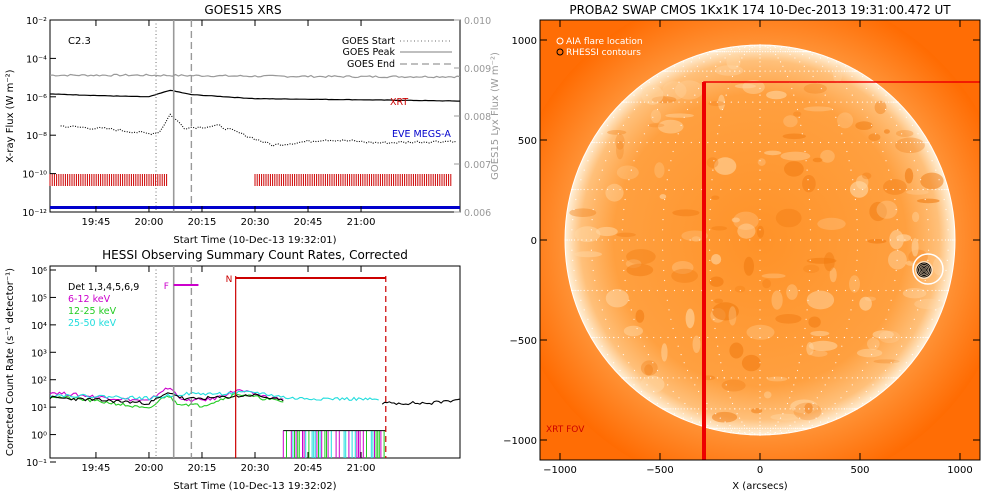 This screenshot has height=500, width=1000. What do you see at coordinates (34, 175) in the screenshot?
I see `goes-y-tick-label: 10⁻¹⁰` at bounding box center [34, 175].